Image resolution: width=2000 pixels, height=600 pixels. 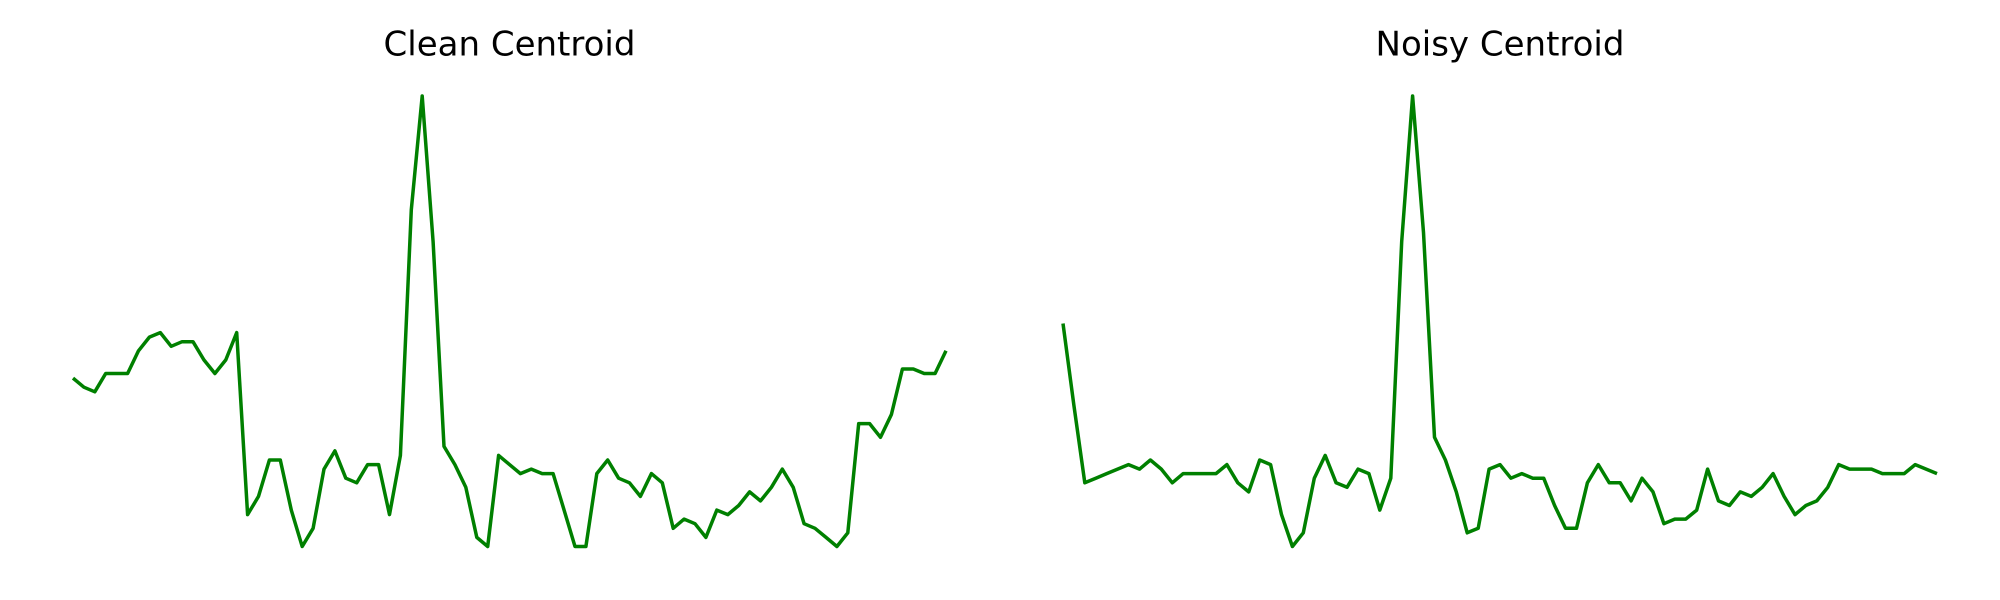 What do you see at coordinates (510, 45) in the screenshot?
I see `chart-title: Clean Centroid` at bounding box center [510, 45].